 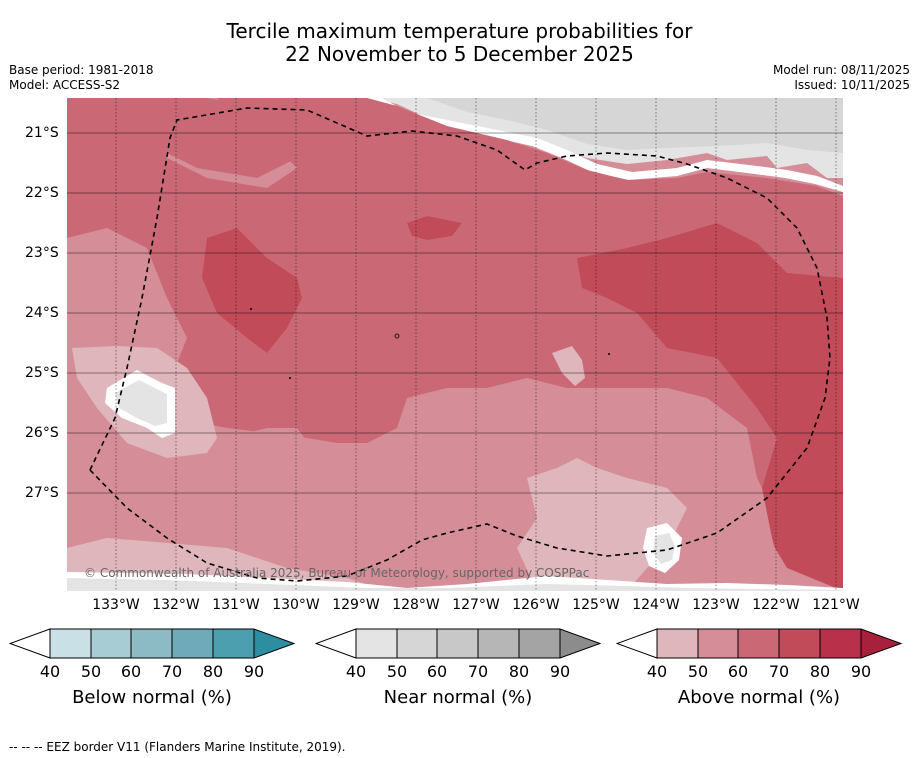 What do you see at coordinates (657, 671) in the screenshot?
I see `colorbar-above-tick: 40` at bounding box center [657, 671].